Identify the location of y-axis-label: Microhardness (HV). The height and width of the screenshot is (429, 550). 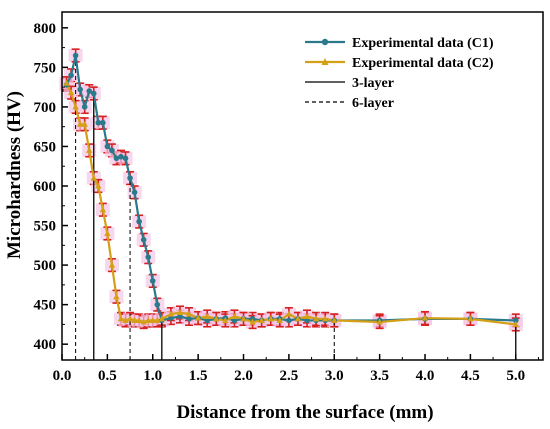
(14, 175).